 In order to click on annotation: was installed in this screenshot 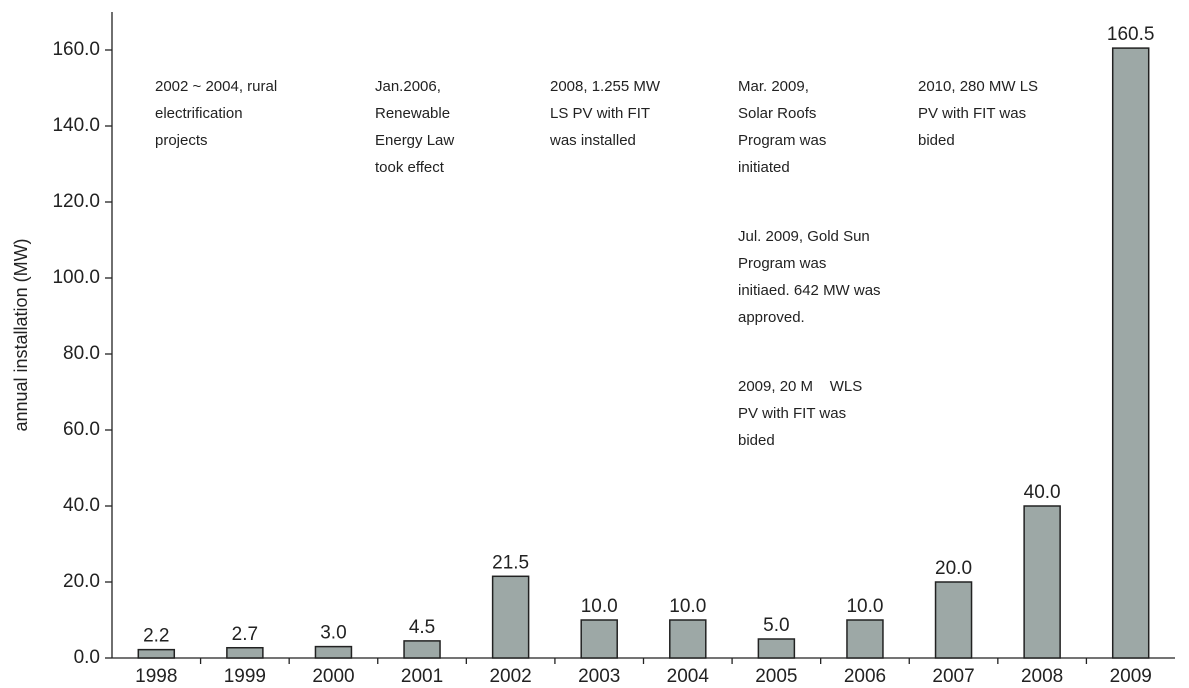, I will do `click(592, 140)`.